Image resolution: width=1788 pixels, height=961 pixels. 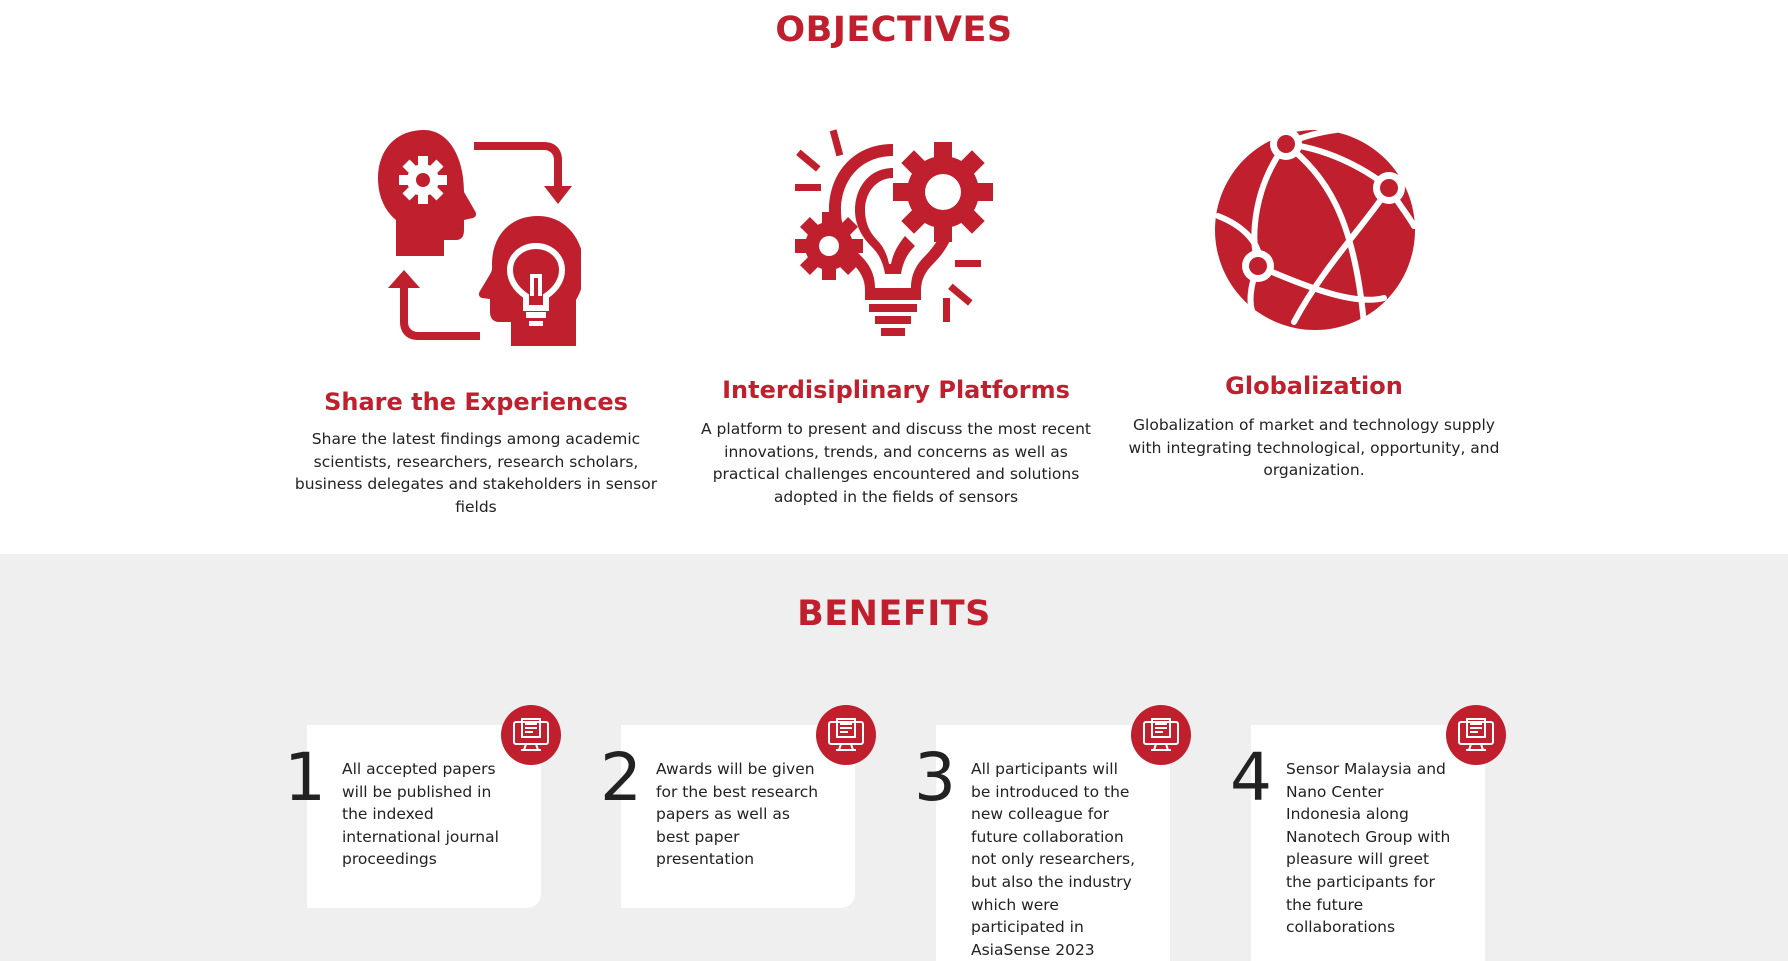 What do you see at coordinates (621, 777) in the screenshot?
I see `benefit-number: 2` at bounding box center [621, 777].